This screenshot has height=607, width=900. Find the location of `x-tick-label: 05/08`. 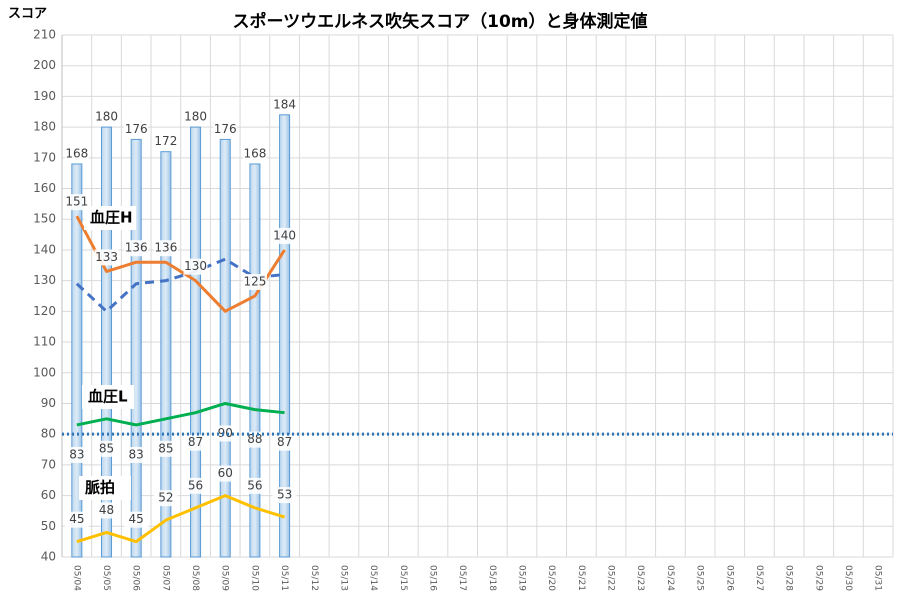

x-tick-label: 05/08 is located at coordinates (195, 578).